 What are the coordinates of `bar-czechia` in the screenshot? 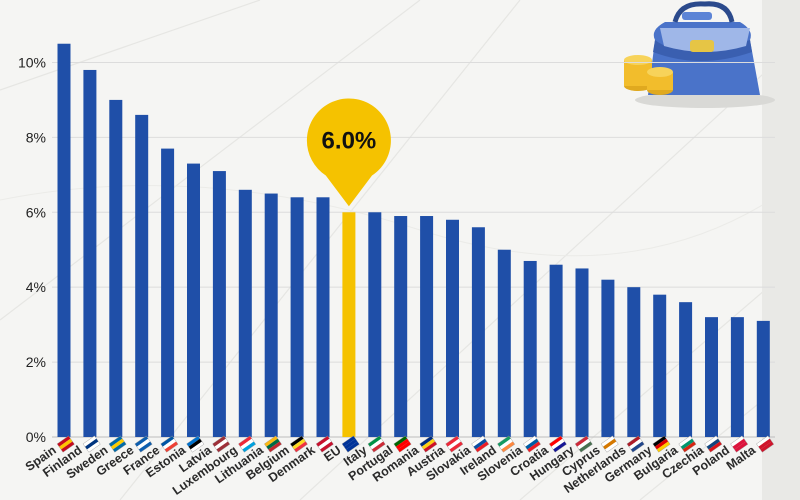 It's located at (711, 377).